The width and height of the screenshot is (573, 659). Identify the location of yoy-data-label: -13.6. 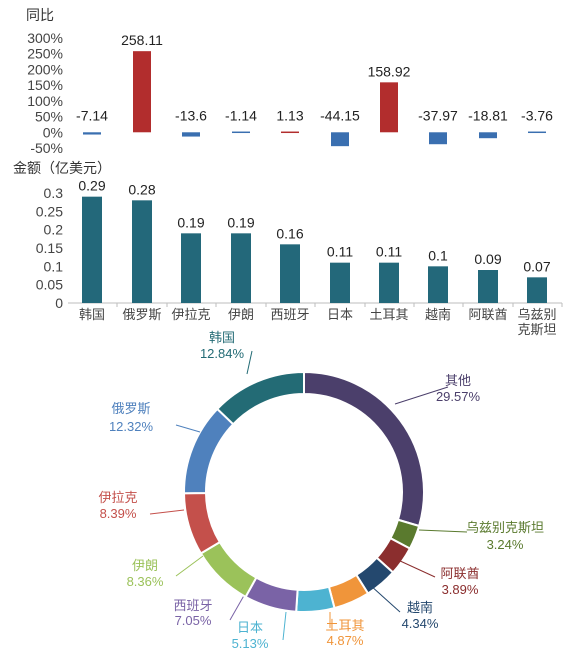
(191, 115).